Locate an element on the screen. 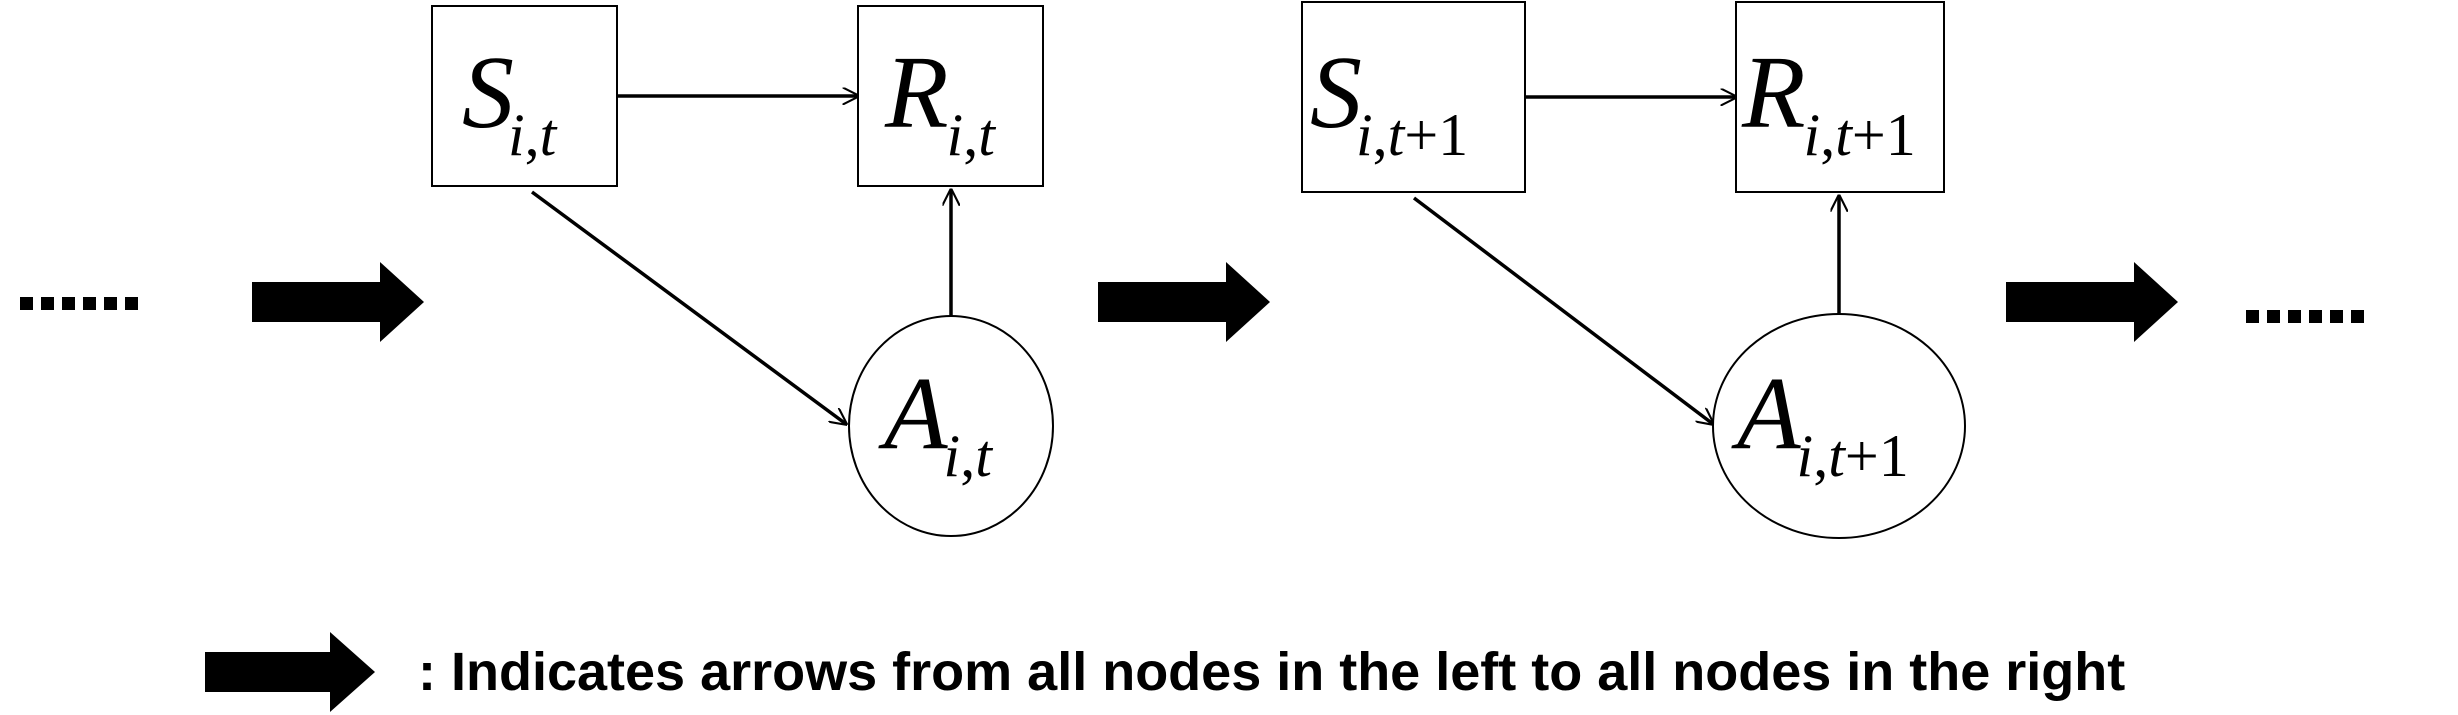 The height and width of the screenshot is (715, 2458). svg-text: Si,t is located at coordinates (510, 101).